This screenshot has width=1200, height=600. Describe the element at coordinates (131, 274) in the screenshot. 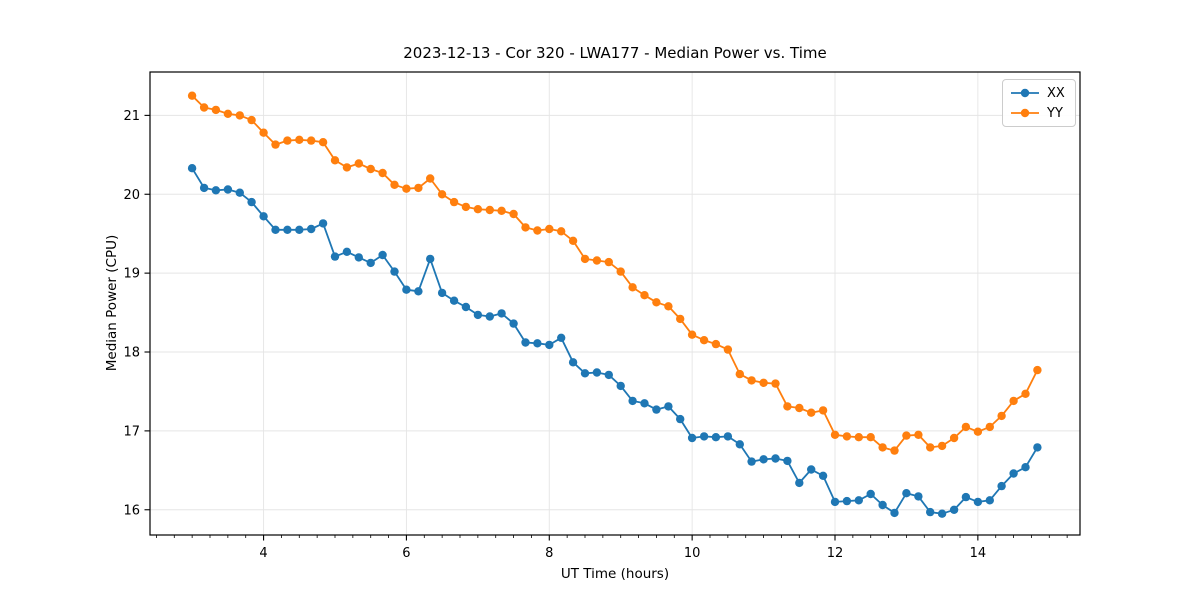

I see `y-tick-label: 19` at that location.